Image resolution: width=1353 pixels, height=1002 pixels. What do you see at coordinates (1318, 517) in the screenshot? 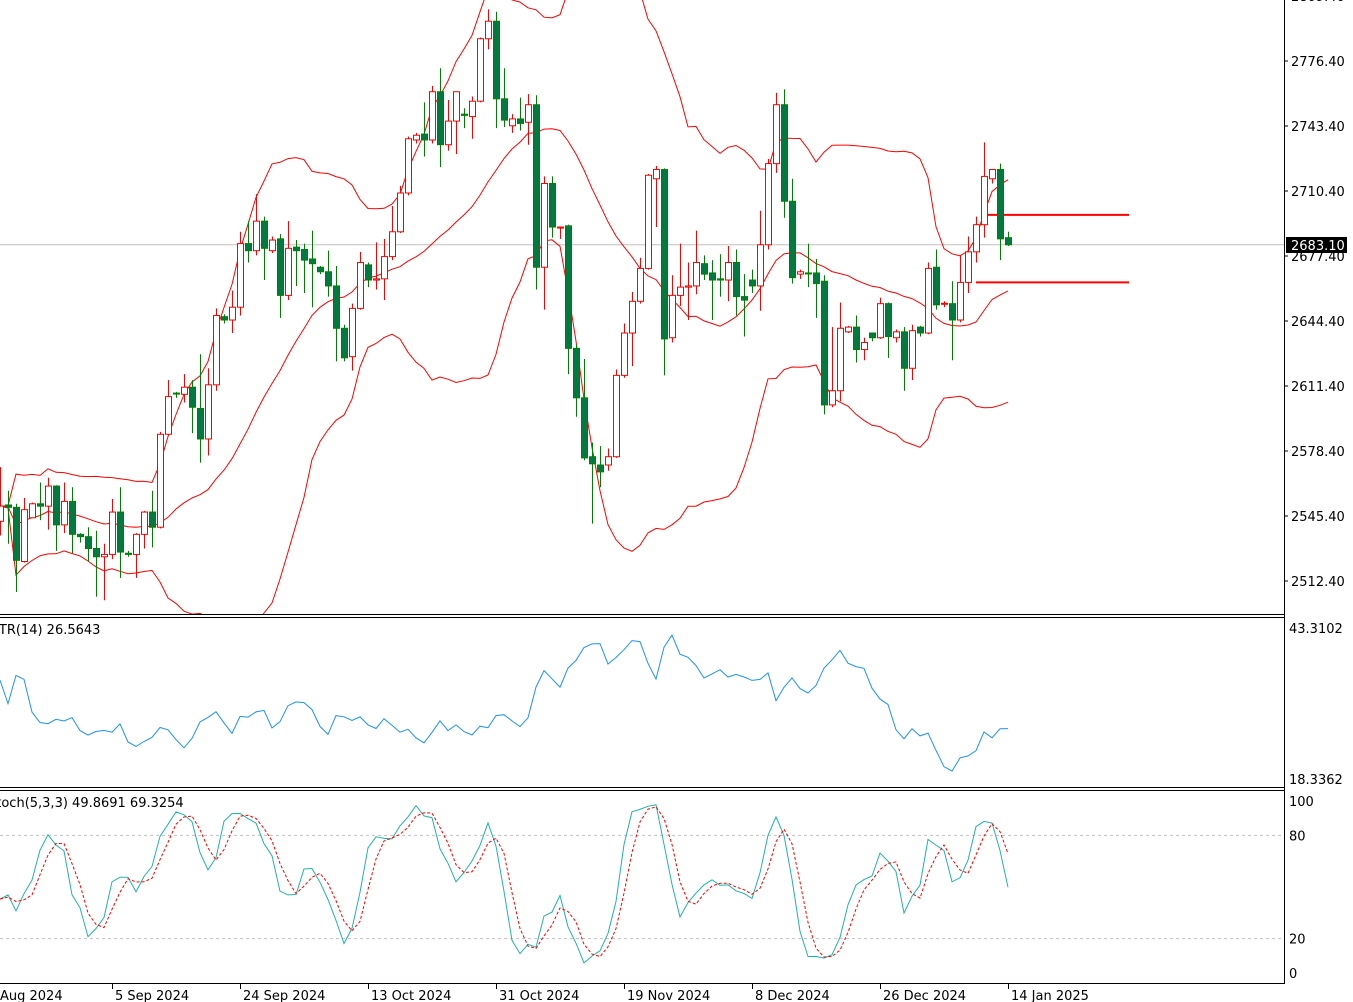
I see `price-tick-label: 2545.40` at bounding box center [1318, 517].